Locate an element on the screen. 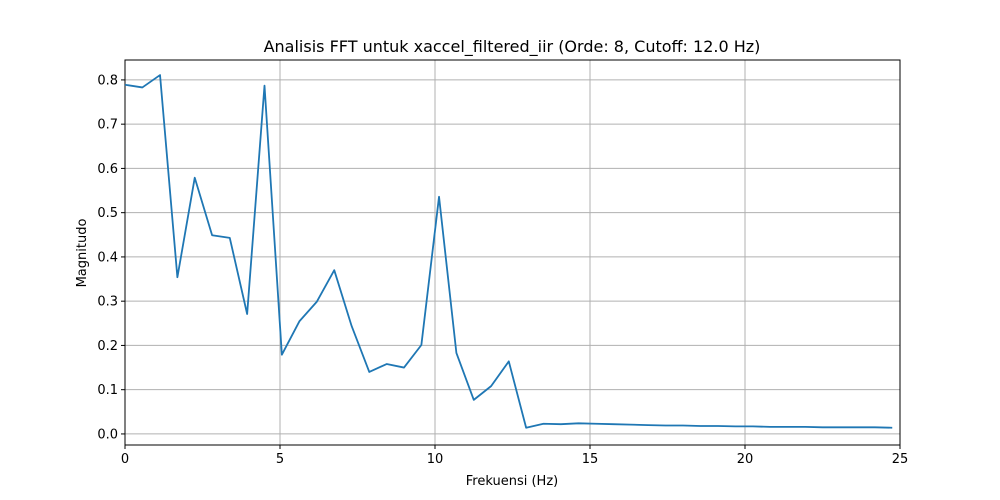 Image resolution: width=1000 pixels, height=500 pixels. y-tick-label: 0.3 is located at coordinates (107, 302).